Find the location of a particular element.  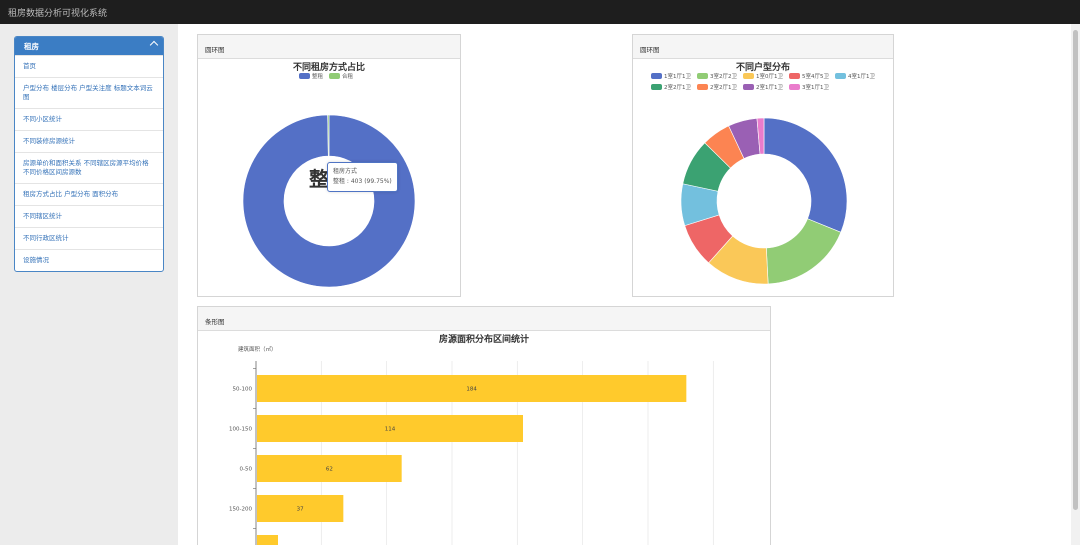

y-tick-label: 50-100 is located at coordinates (243, 390).